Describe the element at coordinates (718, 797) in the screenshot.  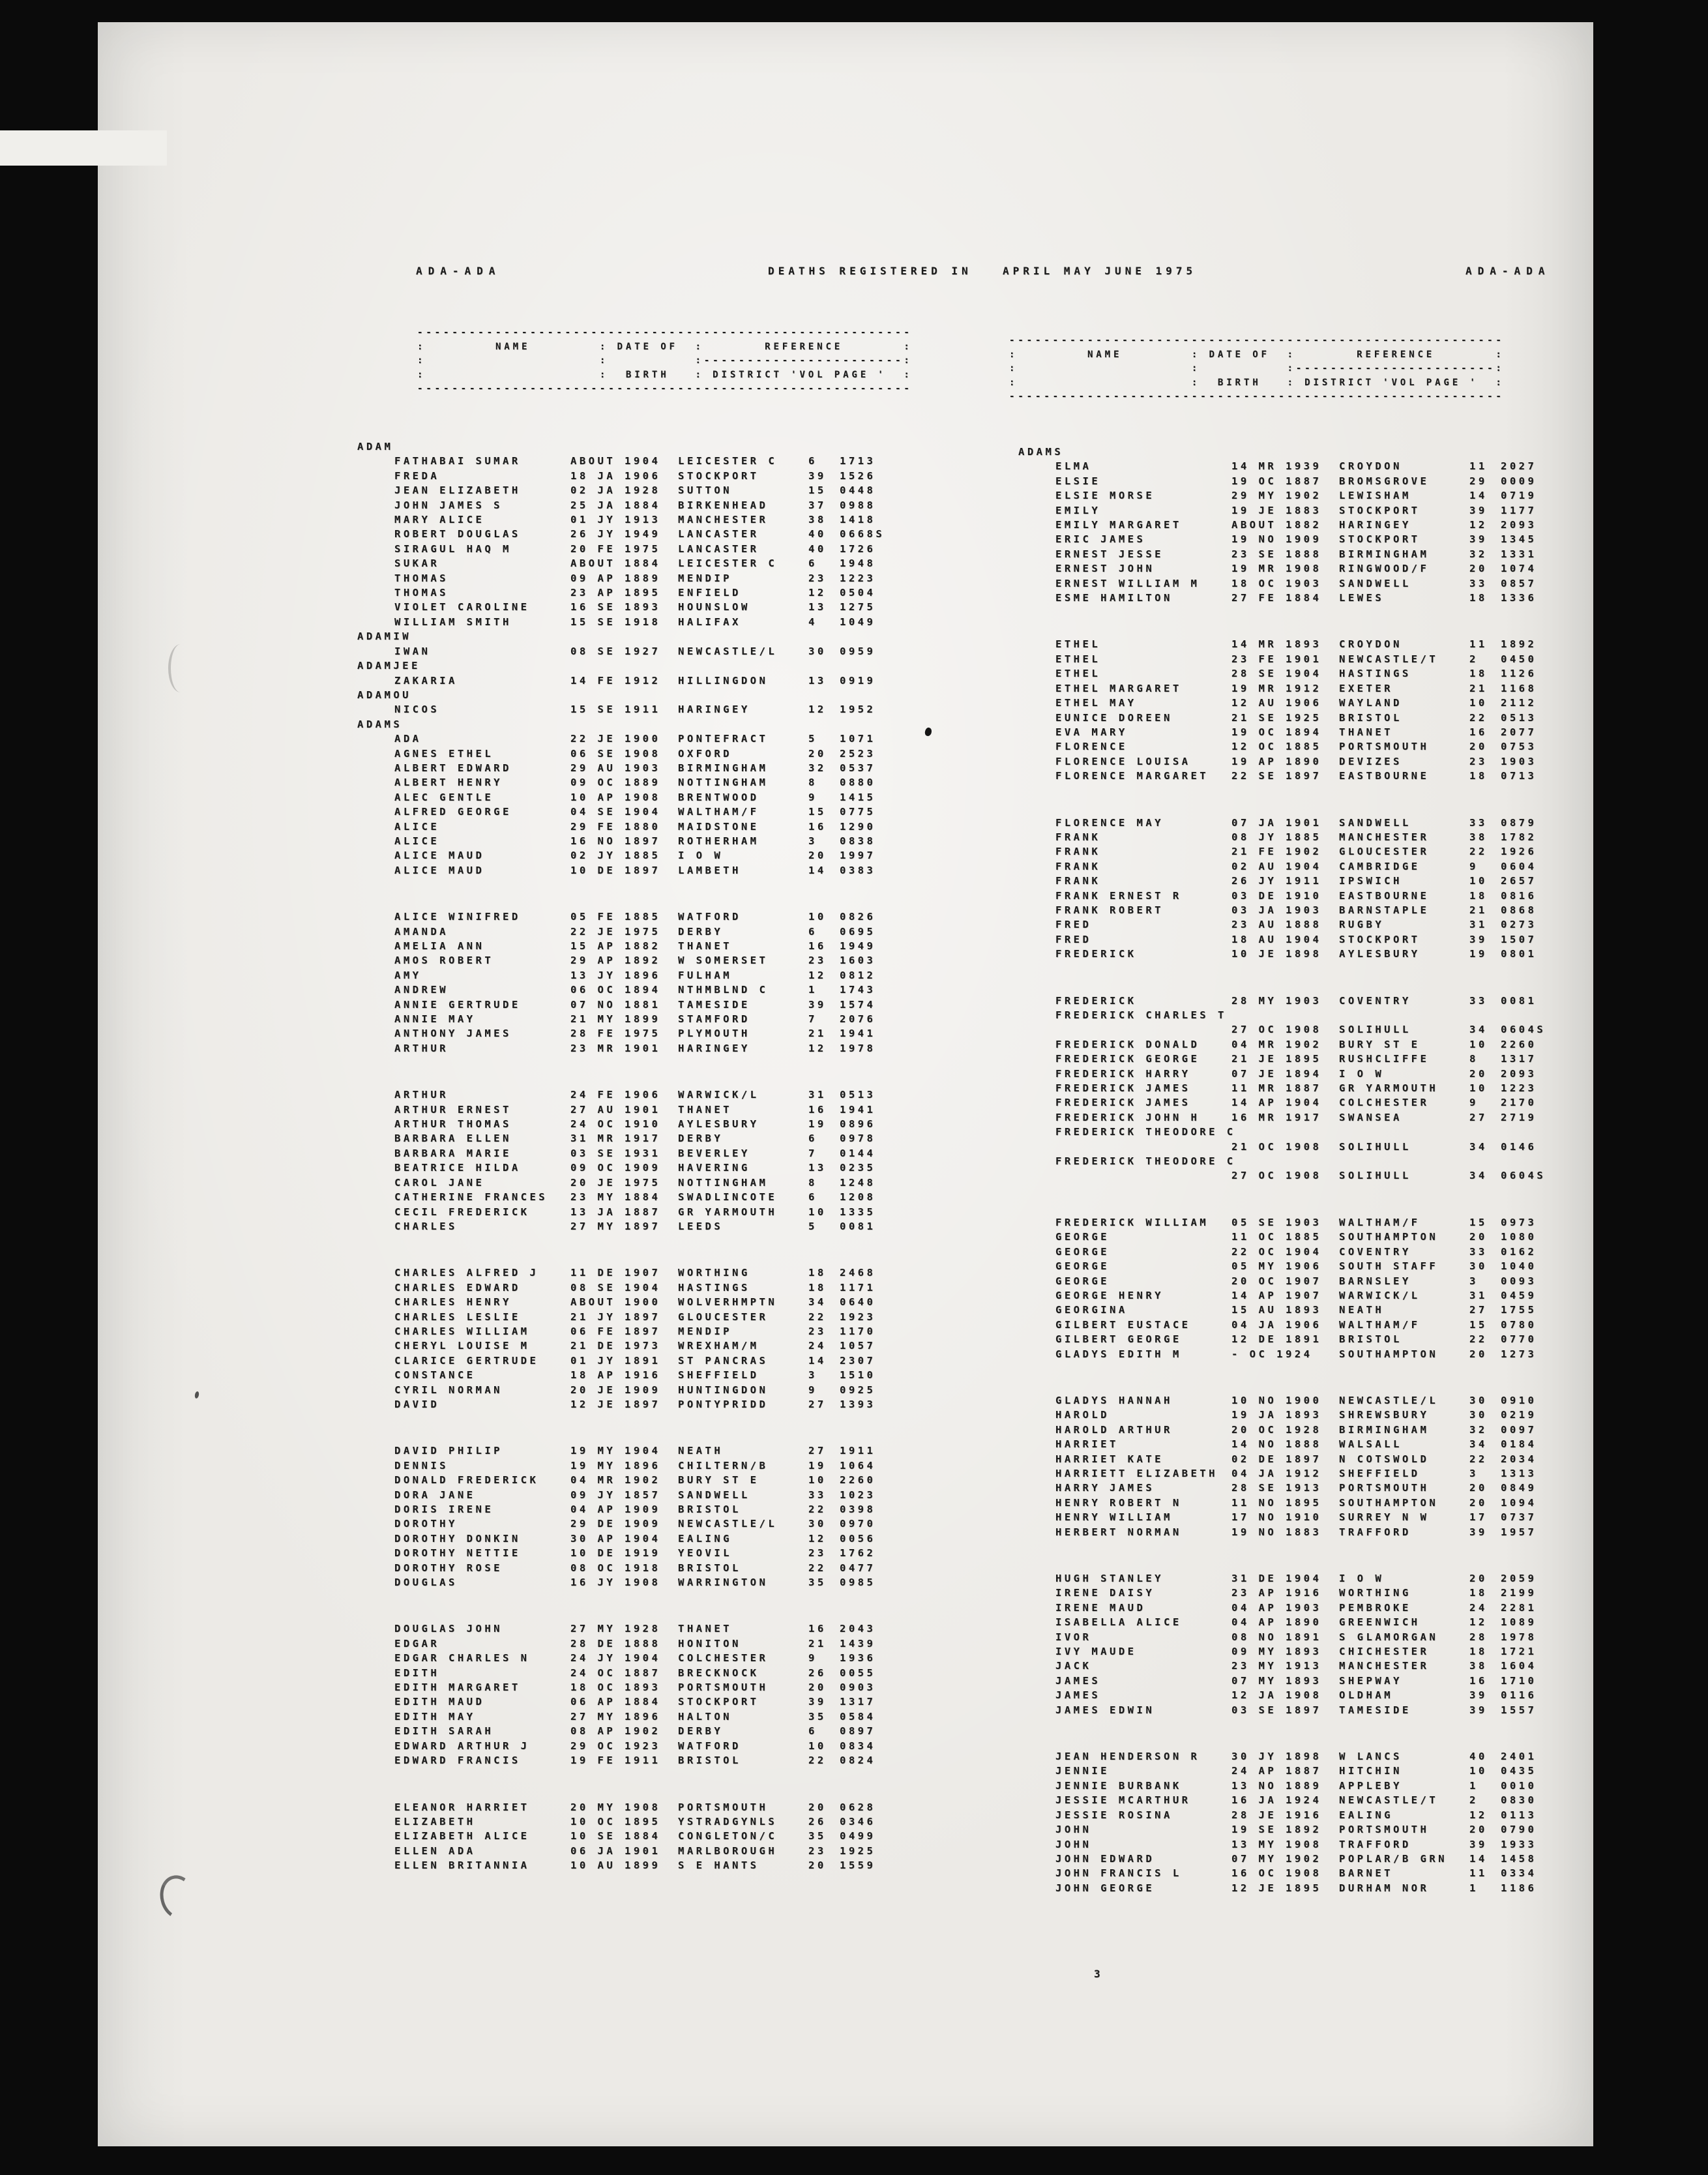
I see `entry-district: BRENTWOOD` at that location.